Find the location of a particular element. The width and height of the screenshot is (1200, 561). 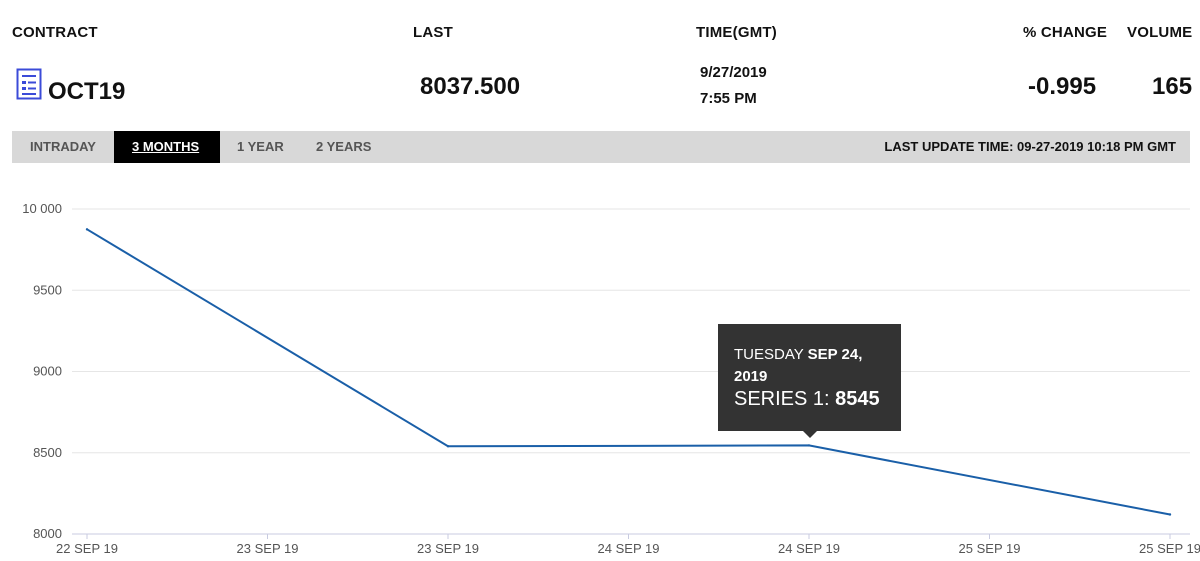

tooltip-series-label: SERIES 1: is located at coordinates (782, 399).